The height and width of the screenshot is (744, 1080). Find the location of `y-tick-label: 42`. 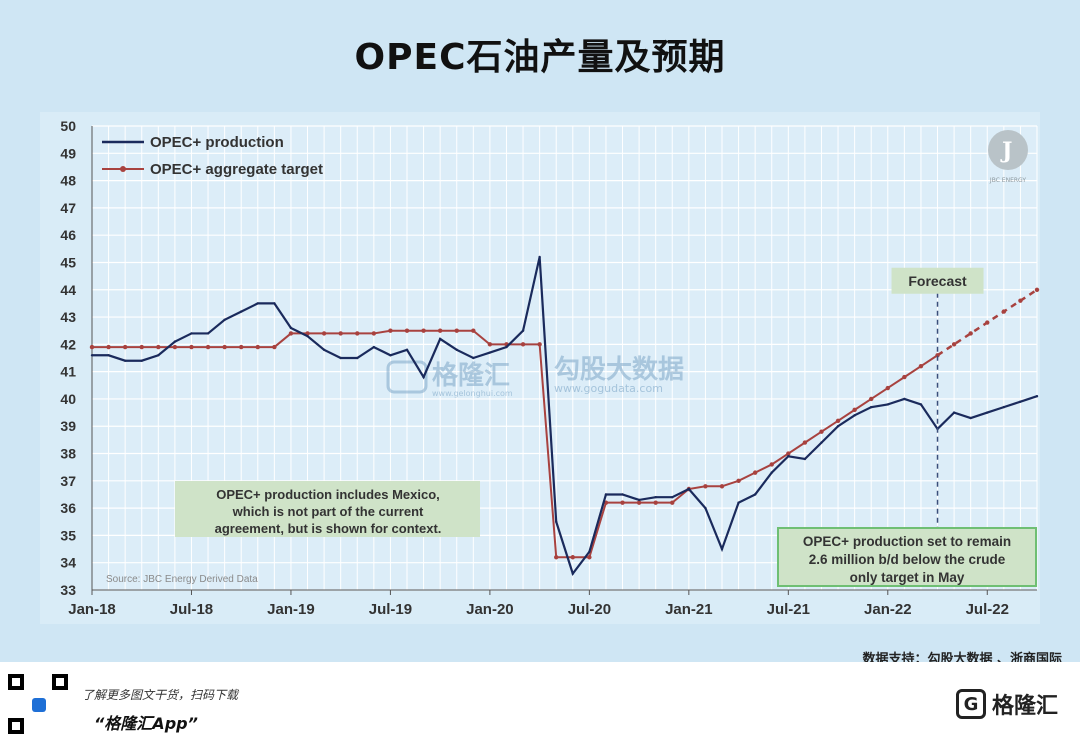

y-tick-label: 42 is located at coordinates (68, 344).